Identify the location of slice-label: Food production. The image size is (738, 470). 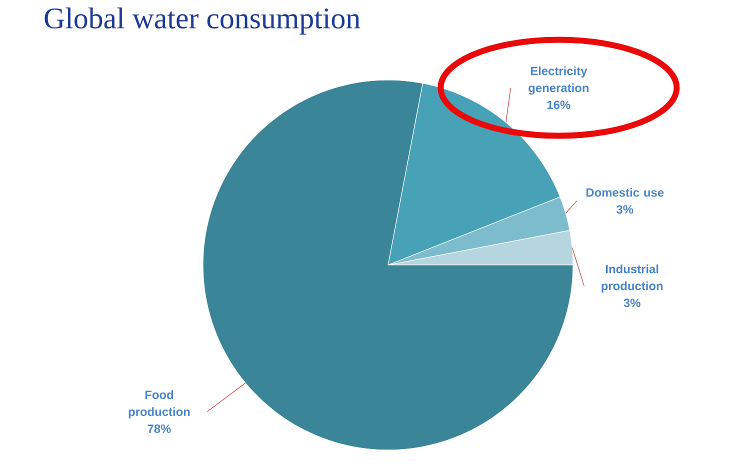
(159, 404).